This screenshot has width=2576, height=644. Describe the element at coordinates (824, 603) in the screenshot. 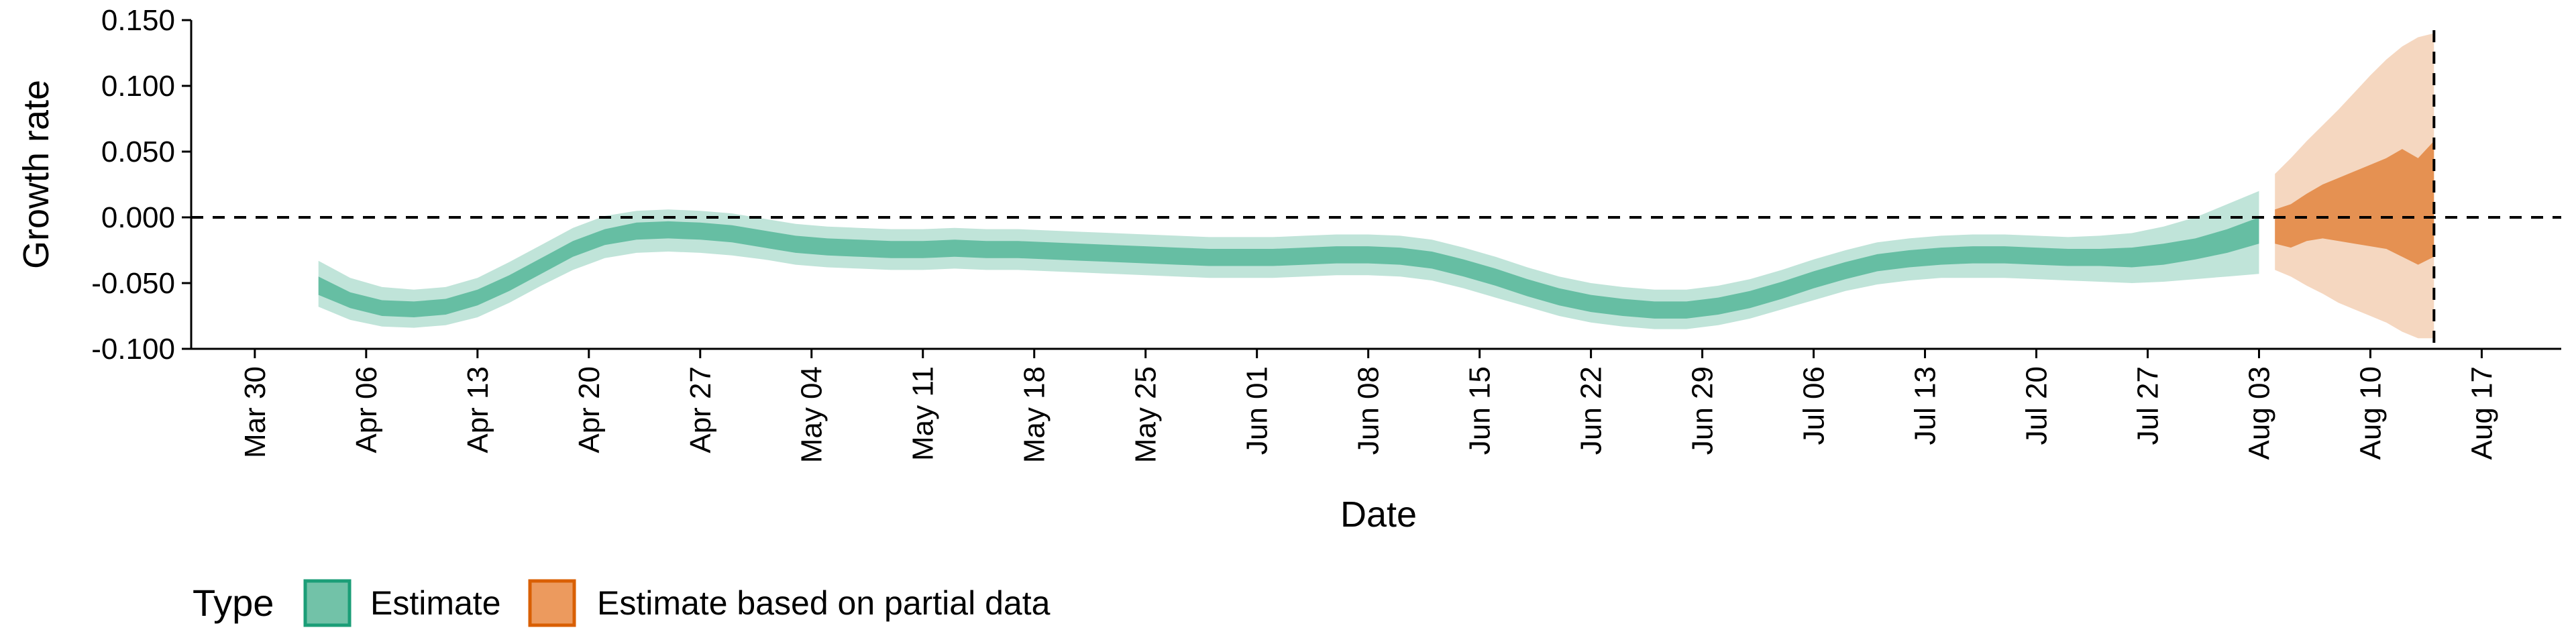

I see `legend-label-partial: Estimate based on partial data` at that location.